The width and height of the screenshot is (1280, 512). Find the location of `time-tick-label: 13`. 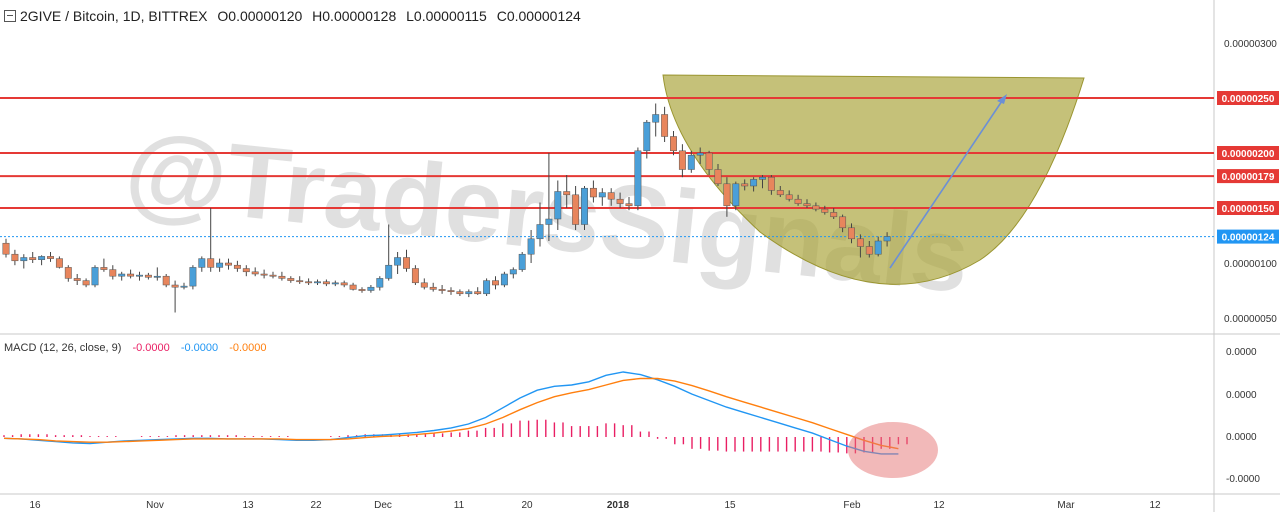

time-tick-label: 13 is located at coordinates (248, 505).